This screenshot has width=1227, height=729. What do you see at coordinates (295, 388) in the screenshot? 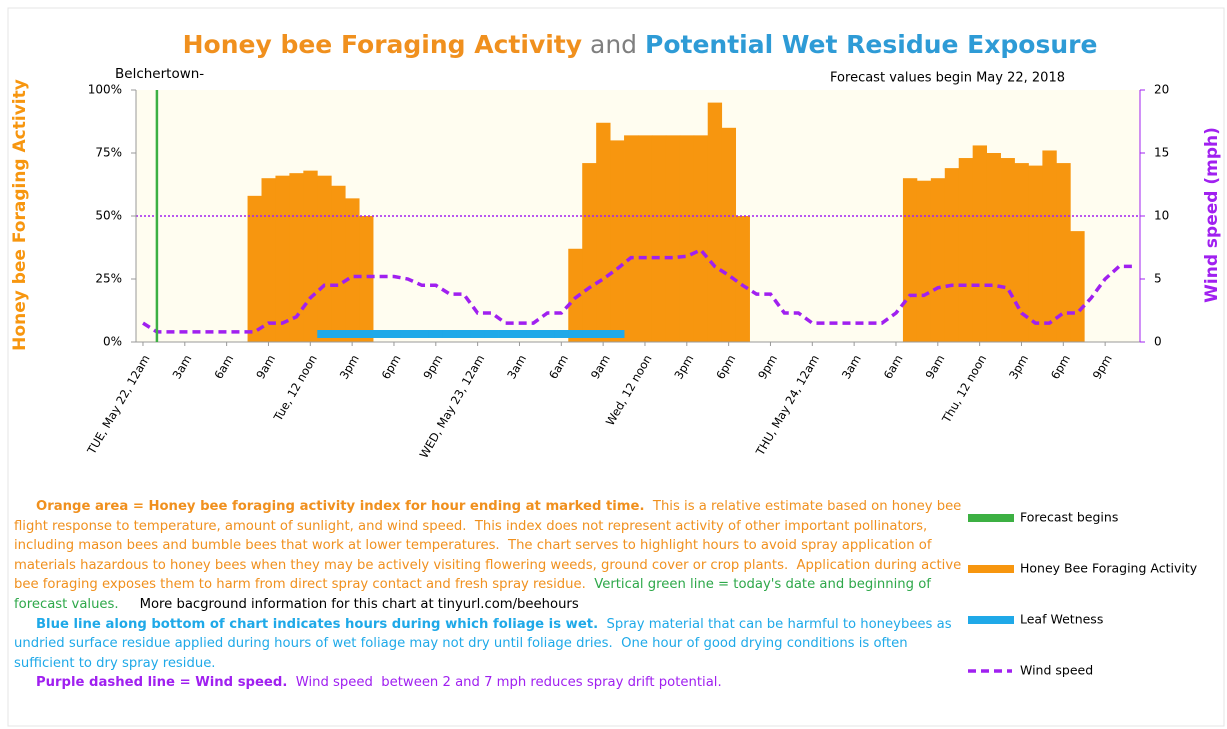
I see `x-tick-label: Tue, 12 noon` at bounding box center [295, 388].